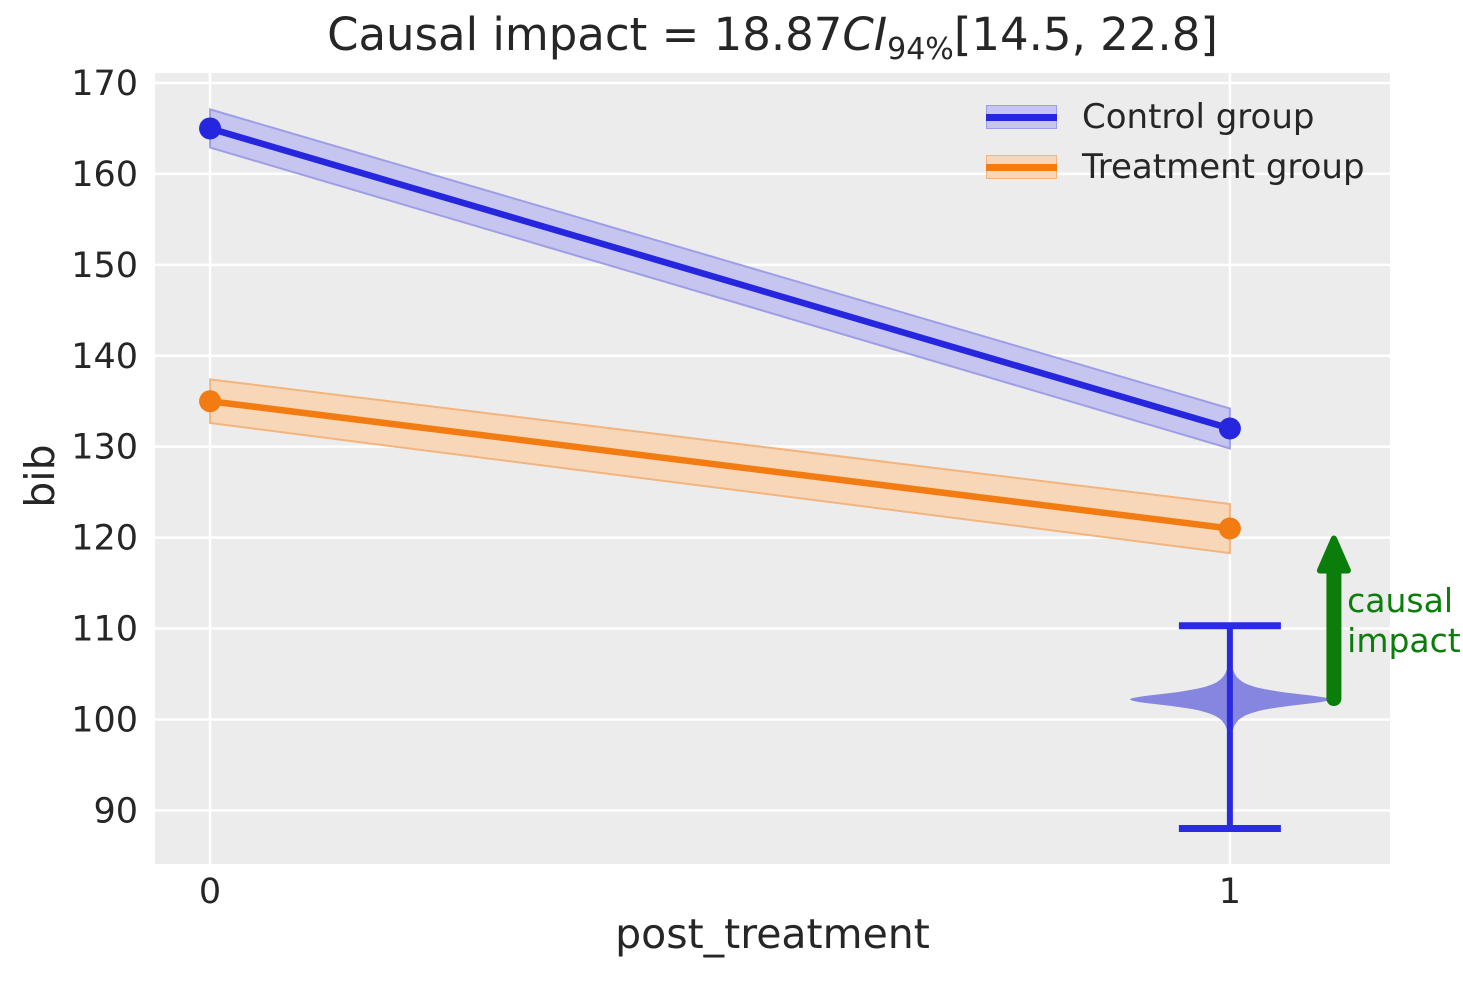 The width and height of the screenshot is (1463, 983). I want to click on y-tick-label-90: 90, so click(115, 811).